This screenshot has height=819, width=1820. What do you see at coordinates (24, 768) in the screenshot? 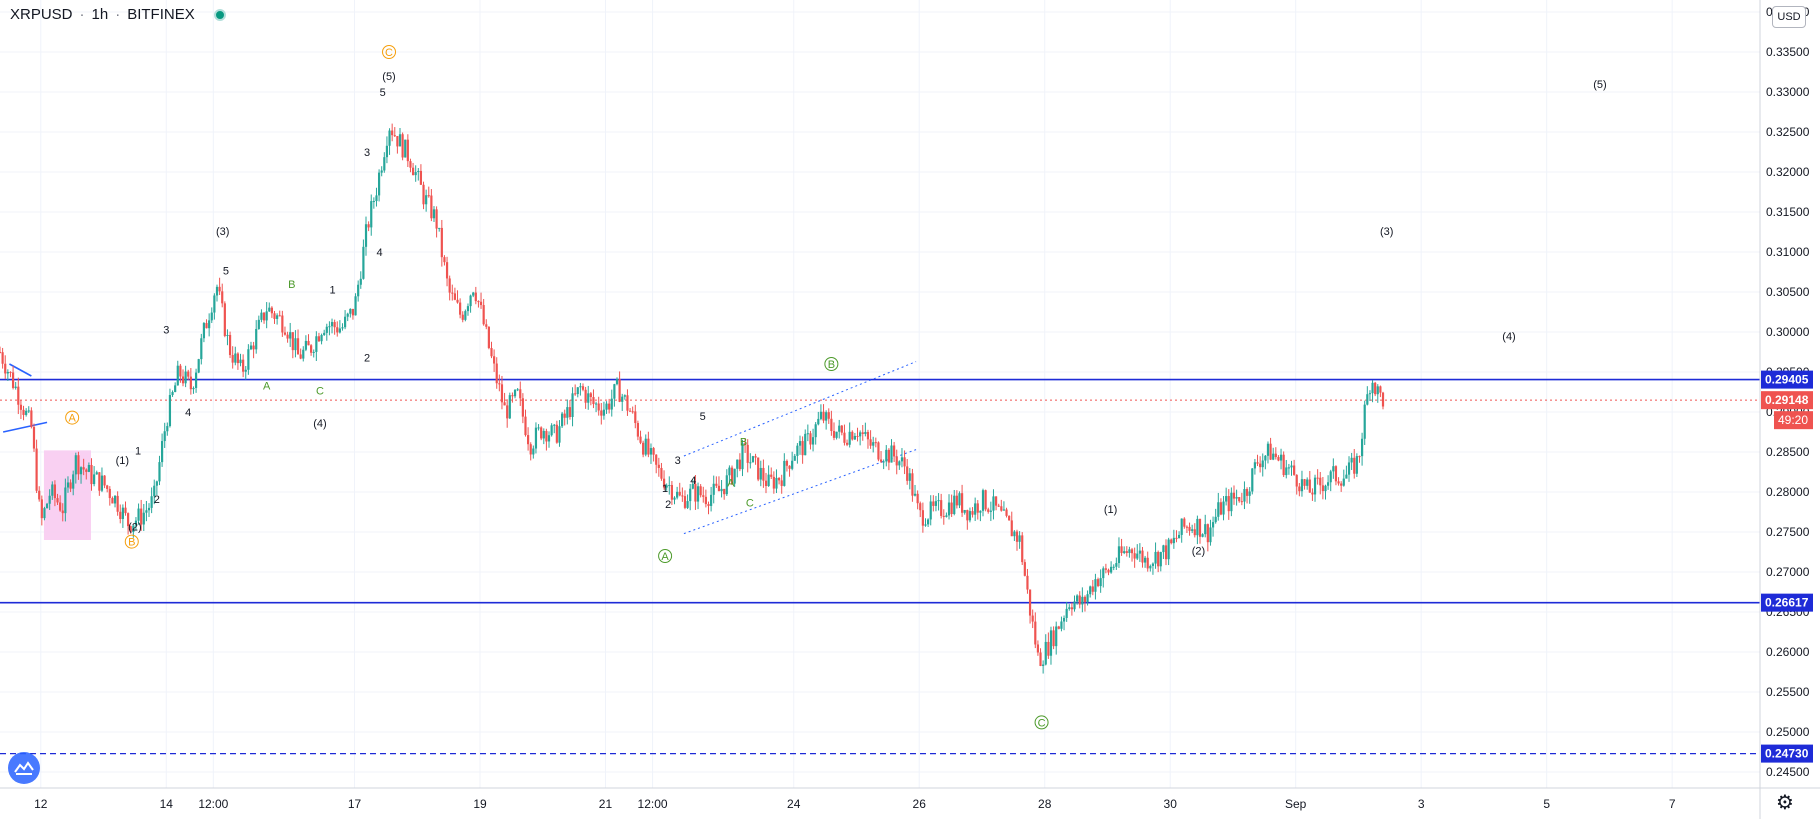
I see `tradingview-logo-icon` at bounding box center [24, 768].